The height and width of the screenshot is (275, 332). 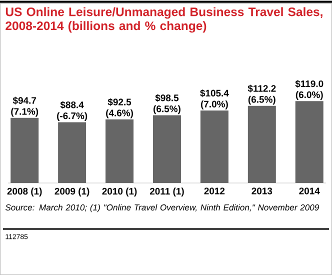 I want to click on data-label: $105.4 (7.0%), so click(x=214, y=99).